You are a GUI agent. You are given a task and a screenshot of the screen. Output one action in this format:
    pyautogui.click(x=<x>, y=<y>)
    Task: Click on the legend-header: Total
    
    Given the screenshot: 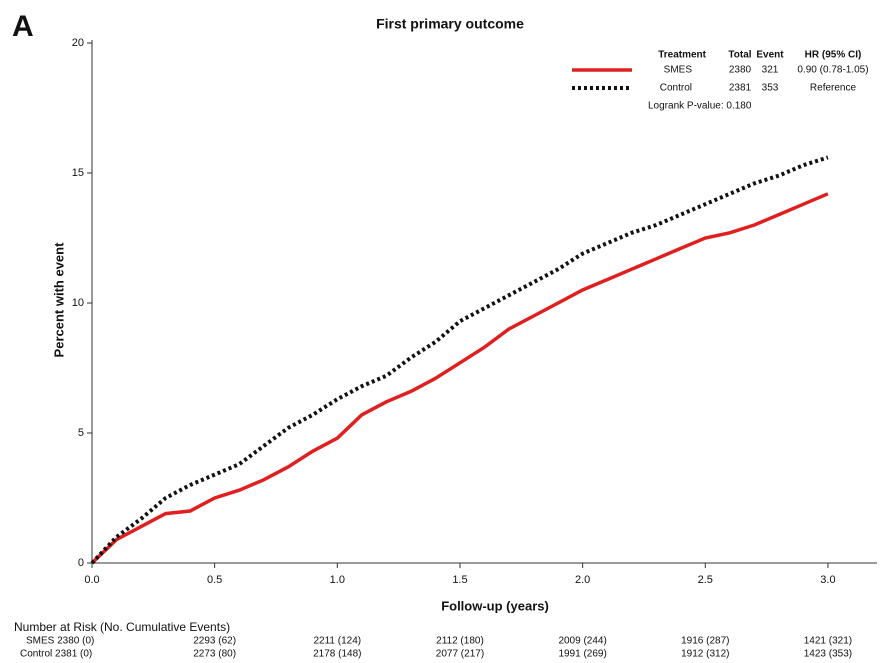 What is the action you would take?
    pyautogui.click(x=739, y=55)
    